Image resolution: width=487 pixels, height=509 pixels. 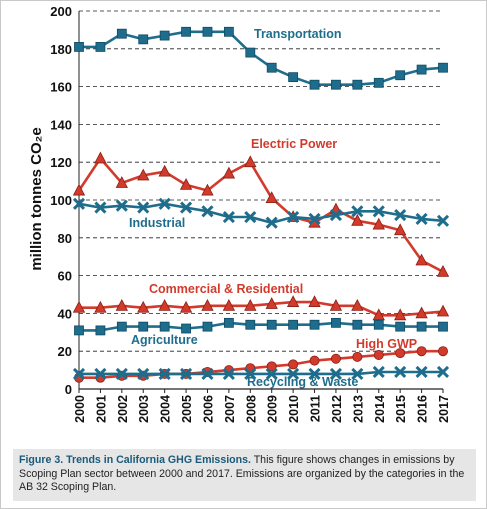 I want to click on y-axis-label: million tonnes CO₂e, so click(x=36, y=198).